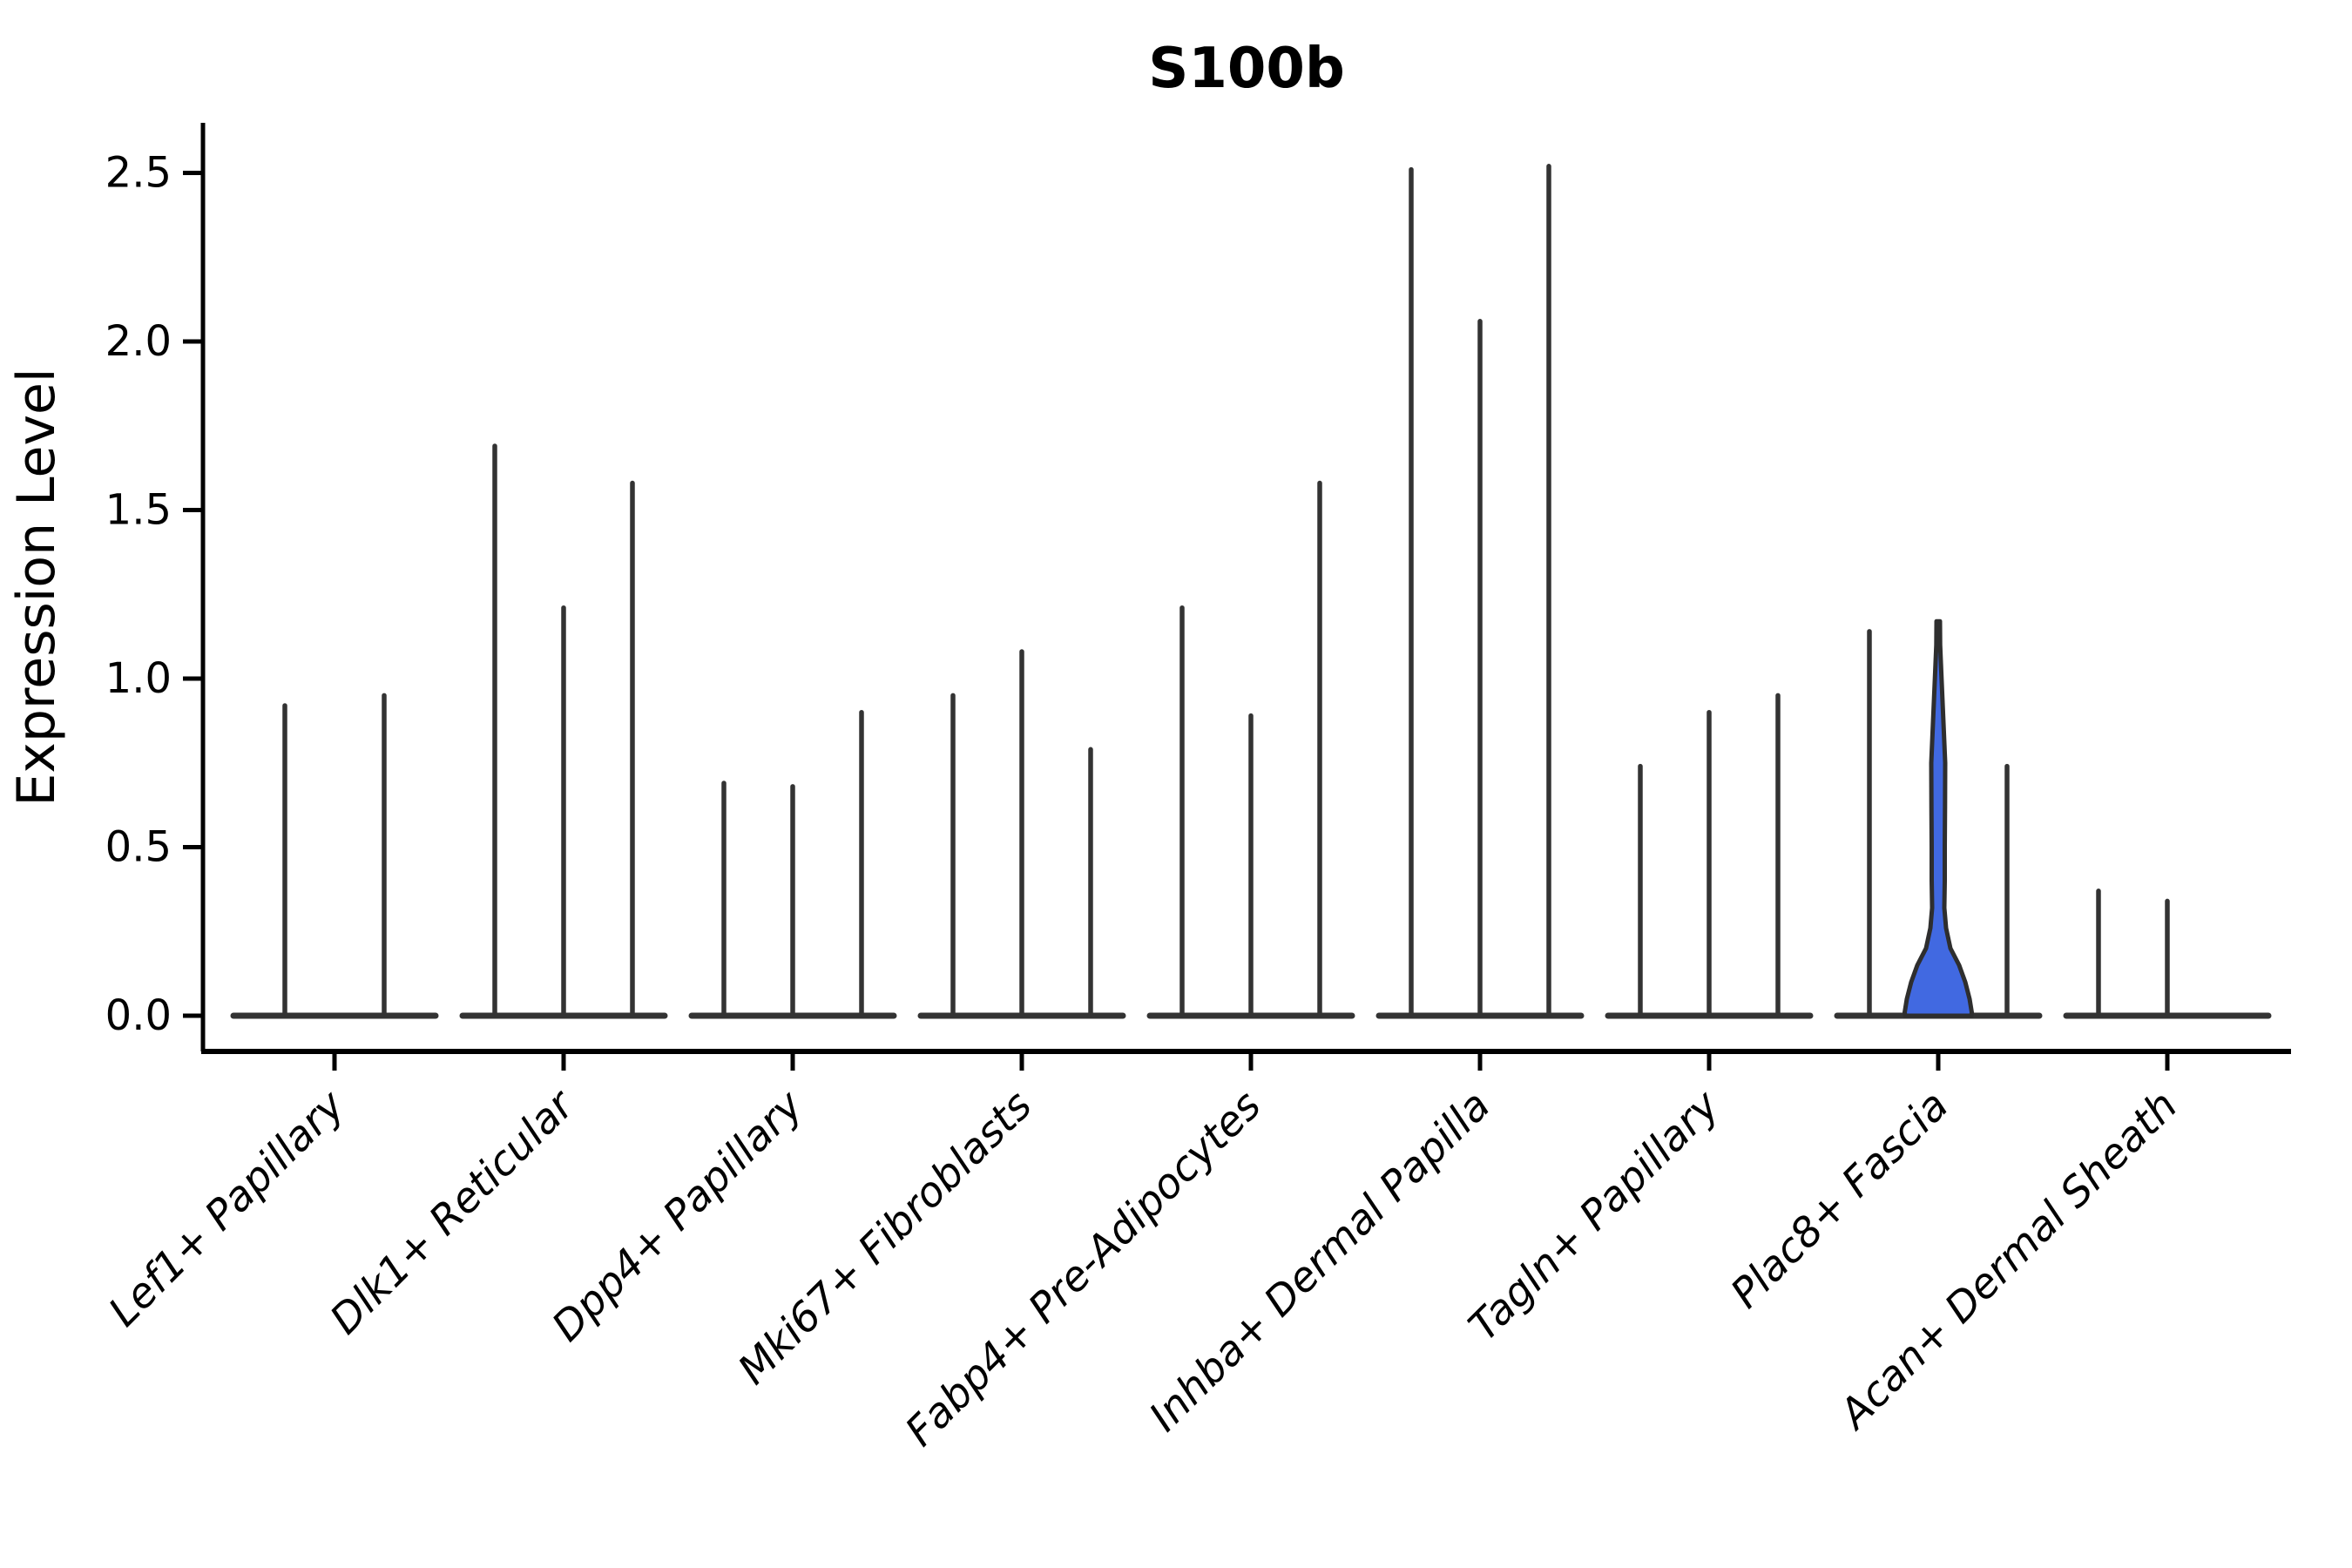  What do you see at coordinates (138, 847) in the screenshot?
I see `y-tick-label: 0.5` at bounding box center [138, 847].